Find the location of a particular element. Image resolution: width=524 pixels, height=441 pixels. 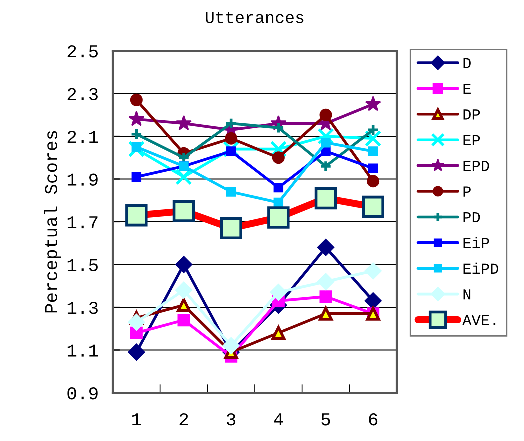

legend-label: EP is located at coordinates (472, 140).